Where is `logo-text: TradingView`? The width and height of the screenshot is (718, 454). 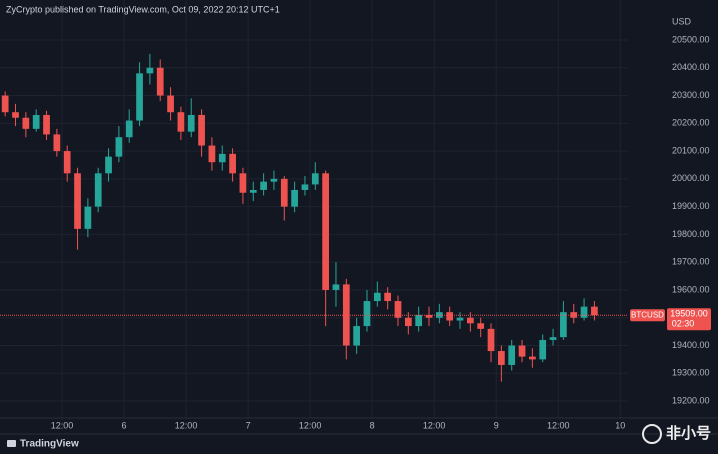 logo-text: TradingView is located at coordinates (49, 444).